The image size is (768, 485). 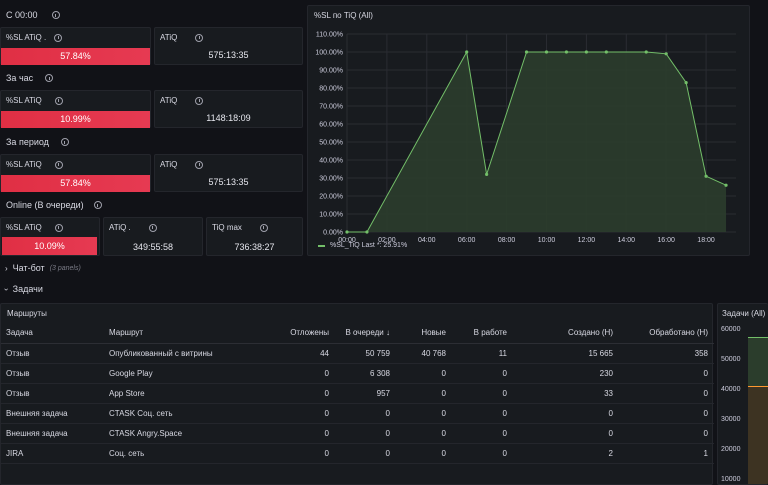 What do you see at coordinates (52, 333) in the screenshot?
I see `col-header-task: Задача` at bounding box center [52, 333].